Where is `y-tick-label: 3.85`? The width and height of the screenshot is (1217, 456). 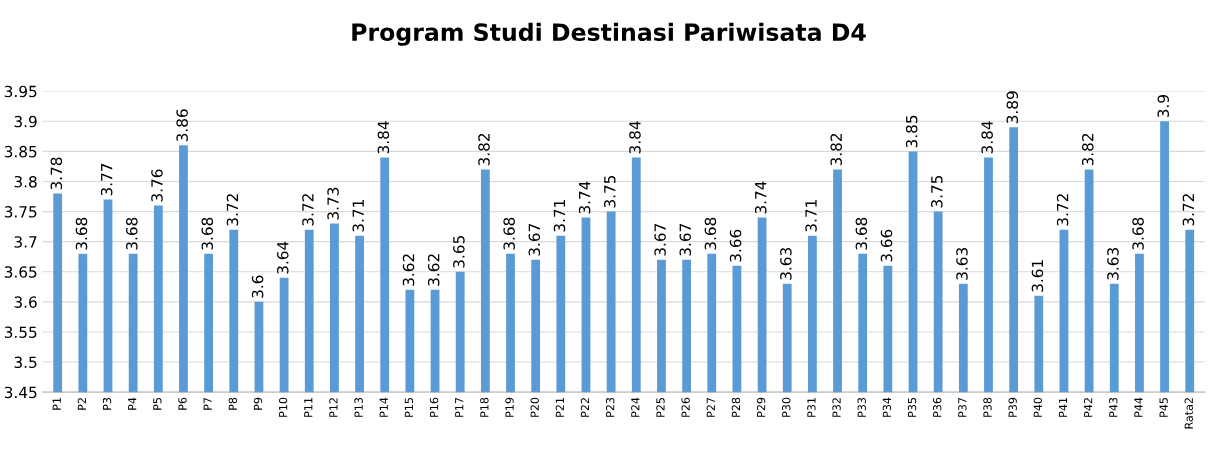
y-tick-label: 3.85 is located at coordinates (20, 151).